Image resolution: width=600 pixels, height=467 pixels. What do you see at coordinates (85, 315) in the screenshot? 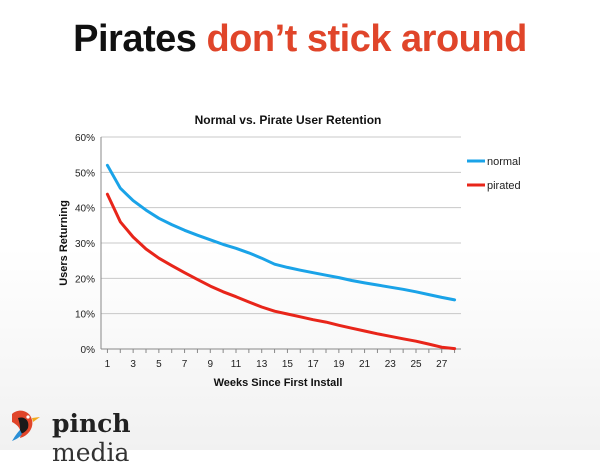
I see `y-tick-label: 10%` at bounding box center [85, 315].